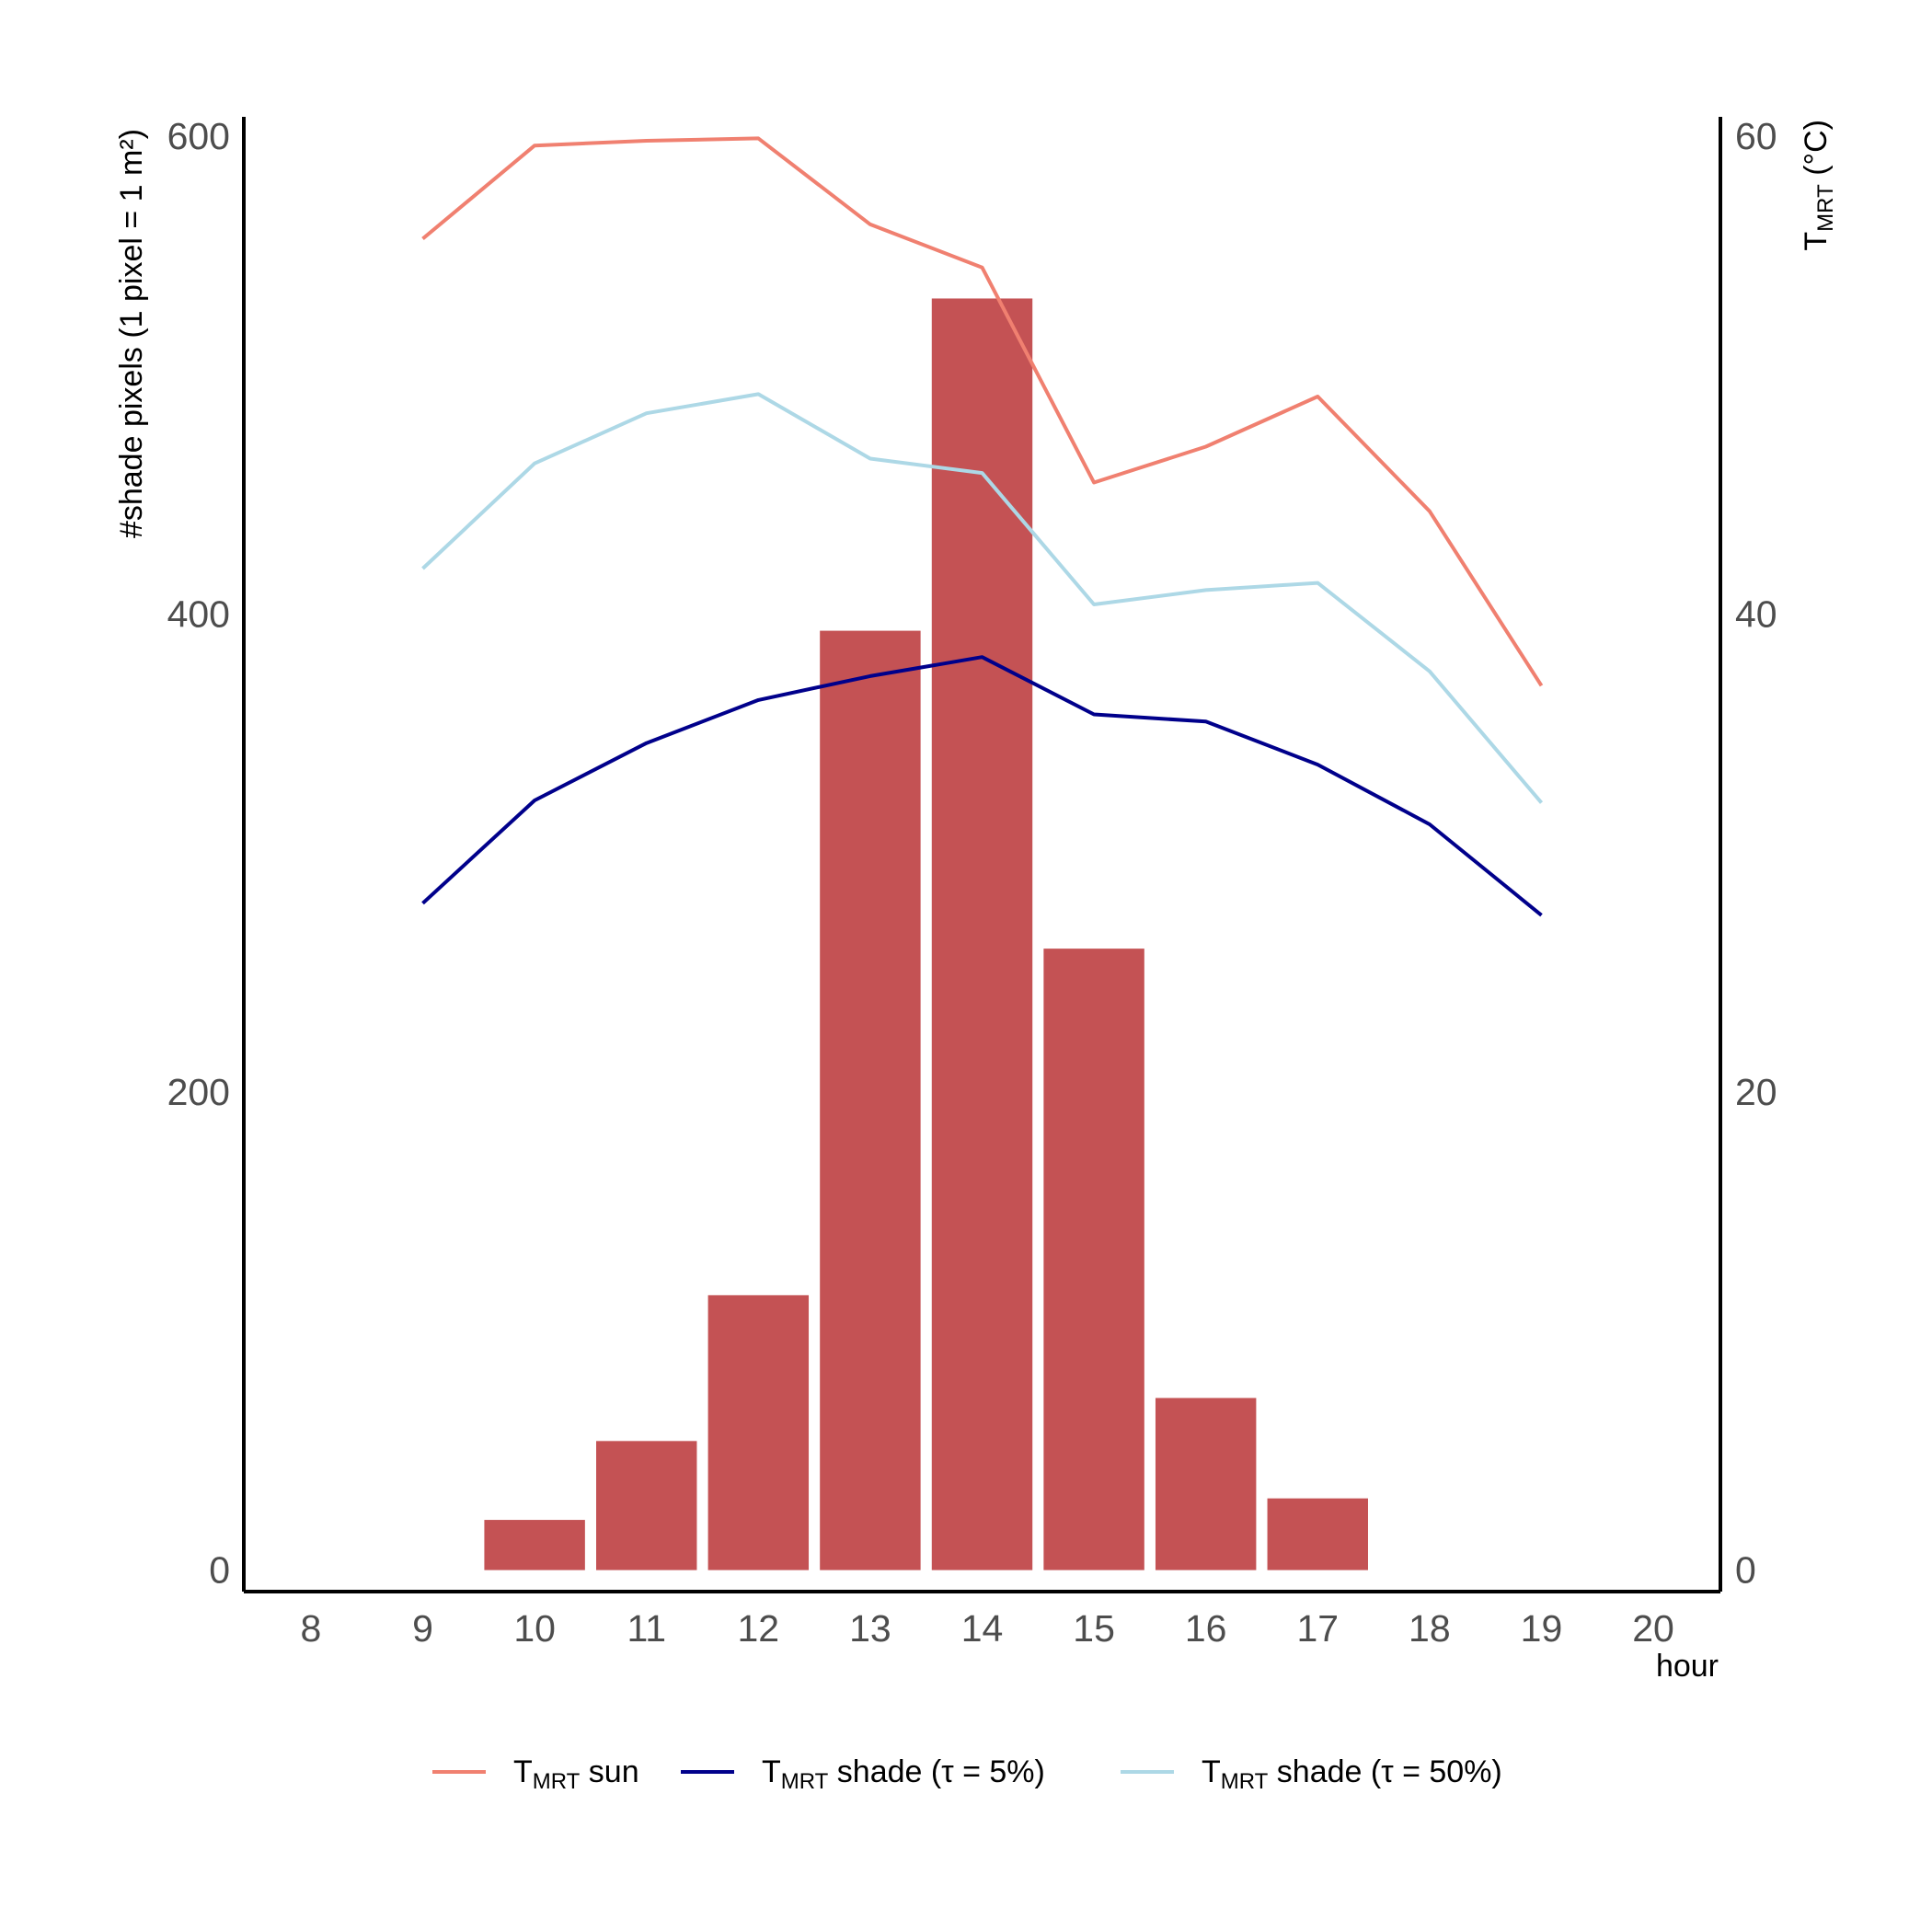 The image size is (1932, 1932). Describe the element at coordinates (1542, 1628) in the screenshot. I see `x-tick-19: 19` at that location.